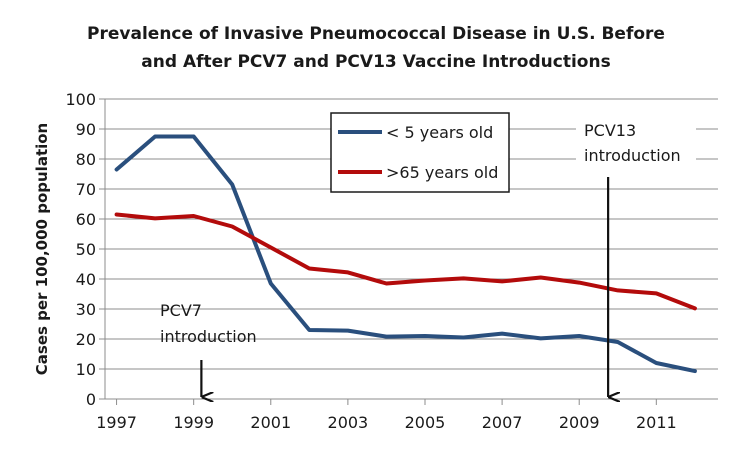 This screenshot has height=452, width=752. I want to click on y-tick-label: 100, so click(80, 99).